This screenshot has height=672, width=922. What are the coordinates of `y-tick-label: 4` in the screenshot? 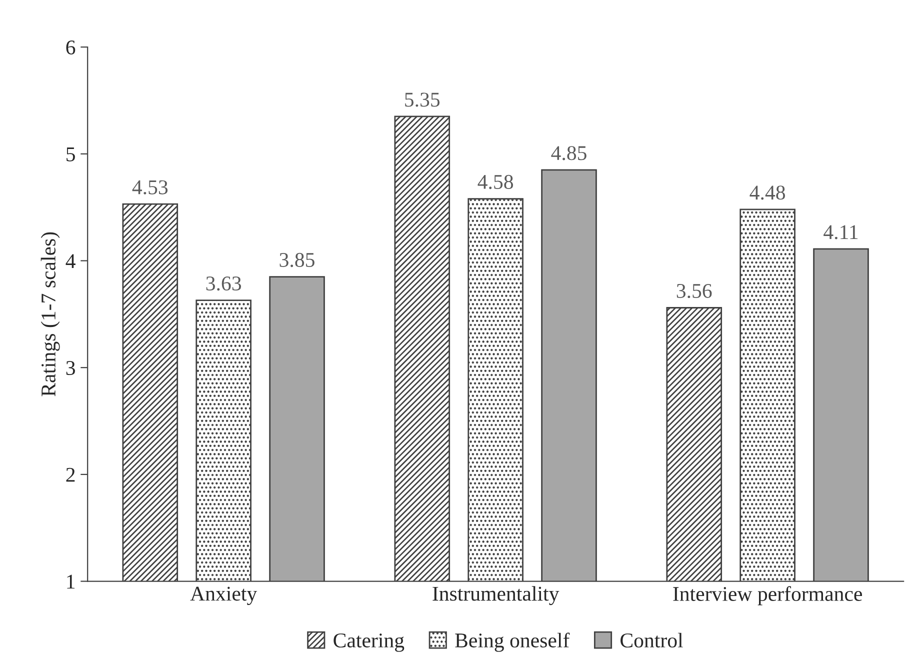 It's located at (71, 261).